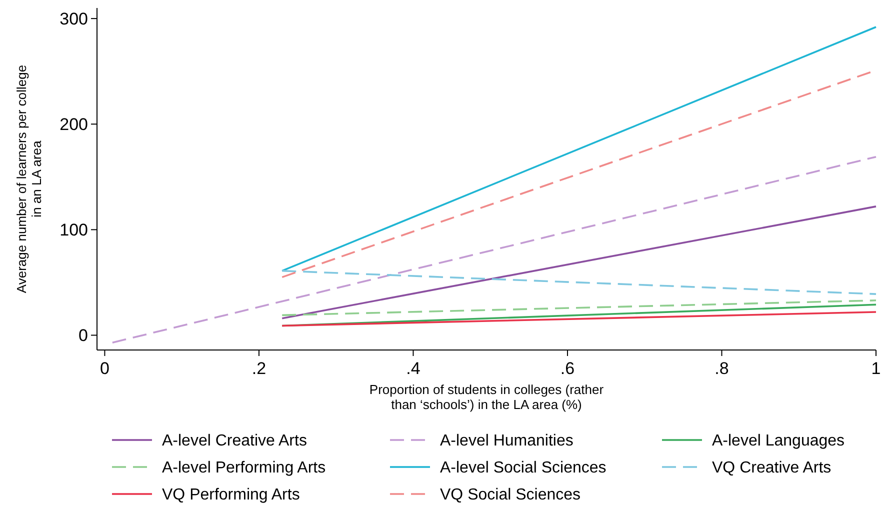  I want to click on legend-label: A-level Social Sciences, so click(523, 468).